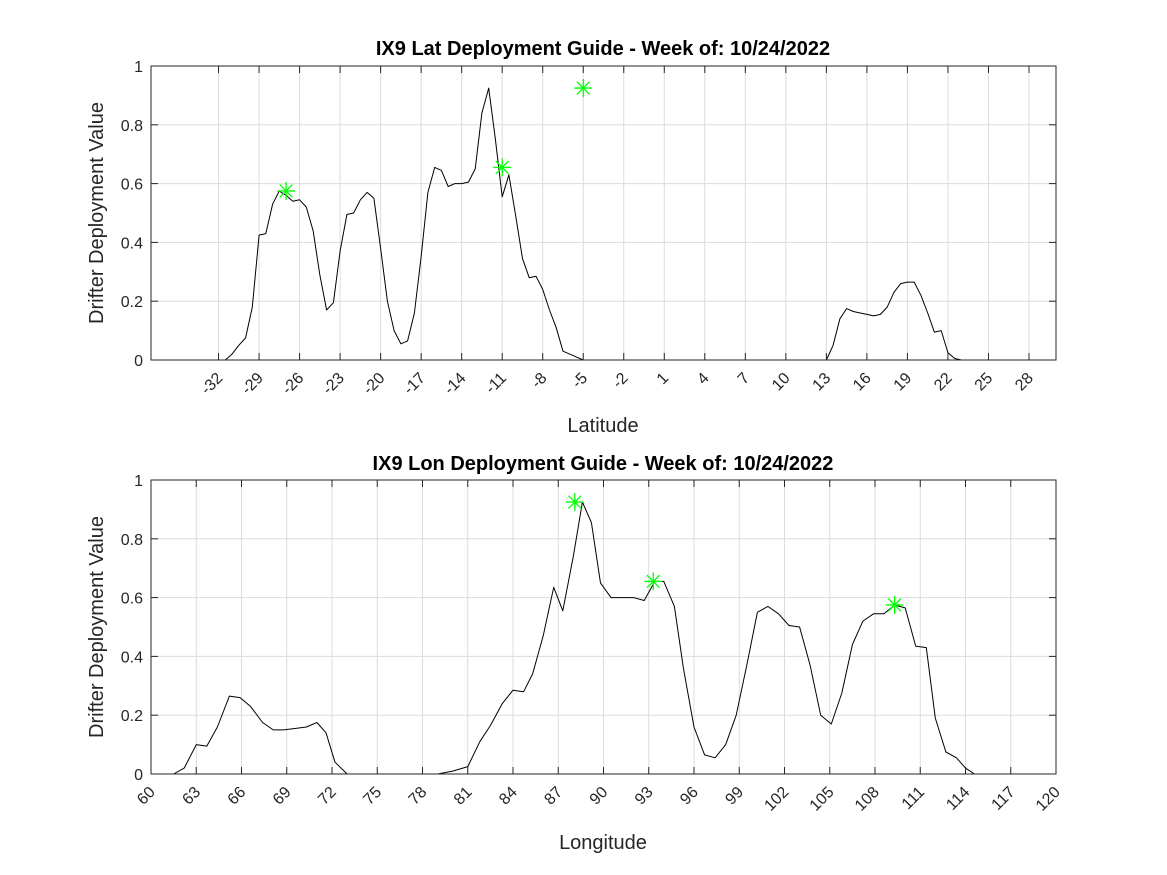 The image size is (1167, 875). What do you see at coordinates (138, 67) in the screenshot?
I see `lat-y-tick-label: 1` at bounding box center [138, 67].